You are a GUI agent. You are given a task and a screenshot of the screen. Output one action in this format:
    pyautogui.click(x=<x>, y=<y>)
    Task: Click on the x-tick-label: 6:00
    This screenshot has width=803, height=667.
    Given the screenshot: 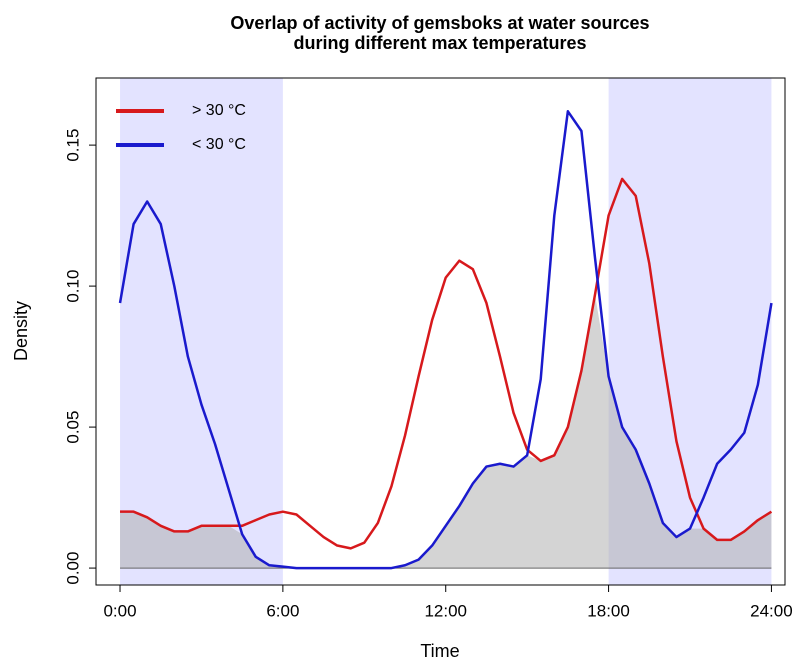 What is the action you would take?
    pyautogui.click(x=282, y=610)
    